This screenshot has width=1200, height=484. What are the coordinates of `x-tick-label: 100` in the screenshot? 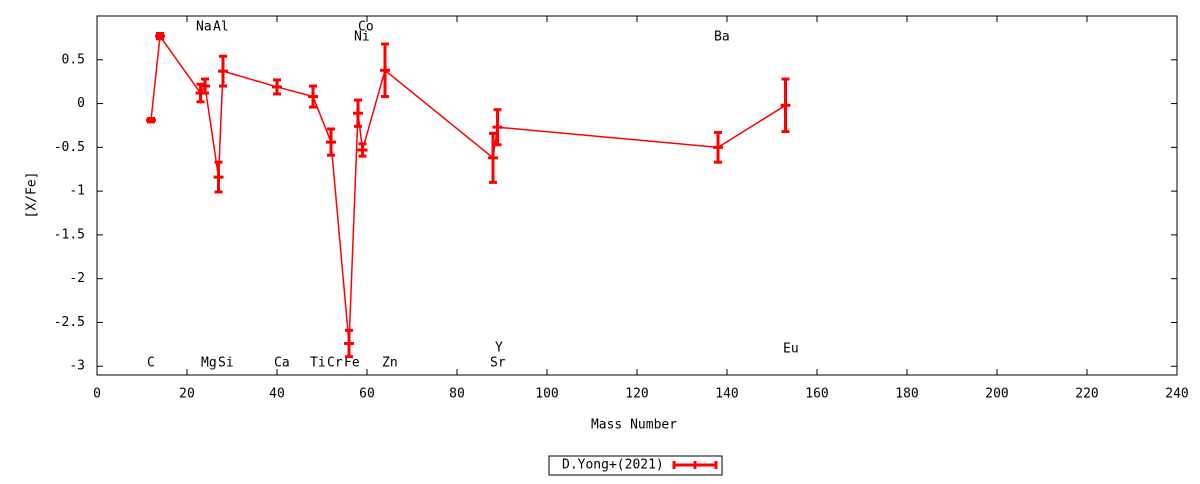 It's located at (546, 394).